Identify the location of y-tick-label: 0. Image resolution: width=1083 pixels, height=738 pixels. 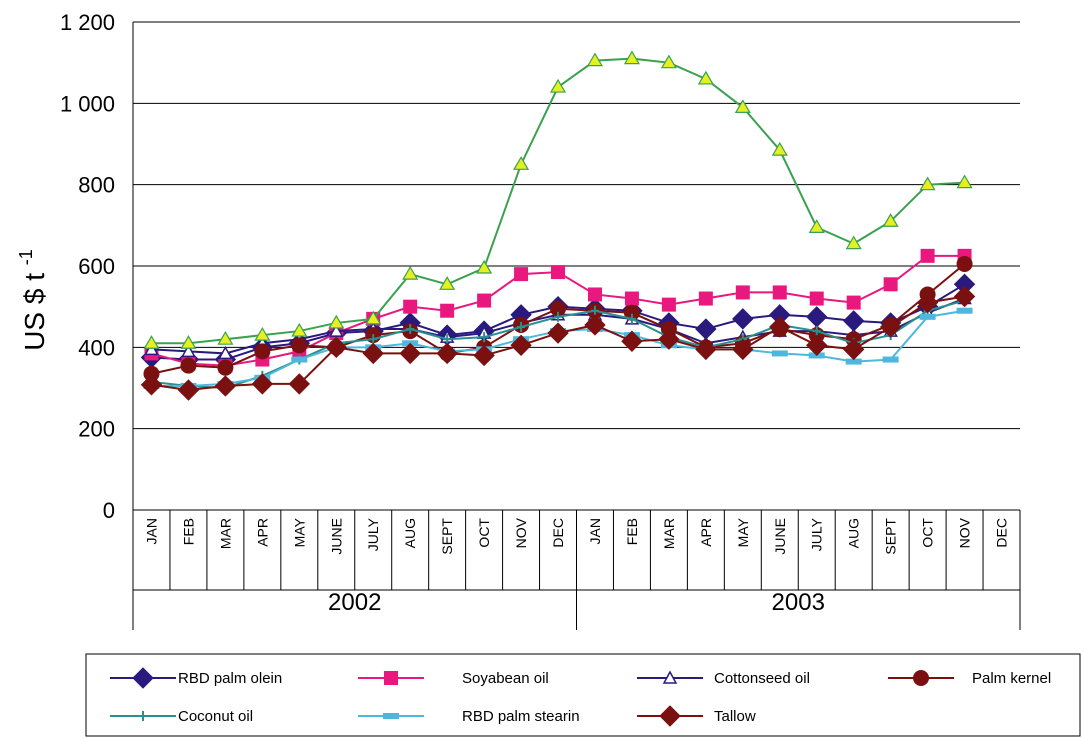
(109, 510).